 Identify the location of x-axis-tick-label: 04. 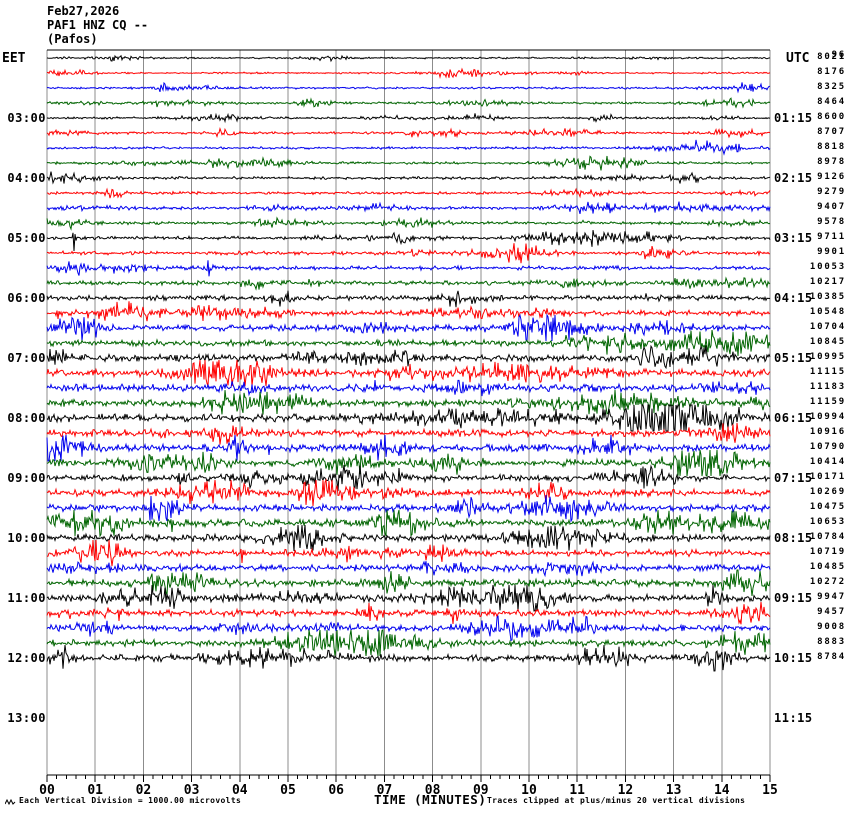
(239, 790).